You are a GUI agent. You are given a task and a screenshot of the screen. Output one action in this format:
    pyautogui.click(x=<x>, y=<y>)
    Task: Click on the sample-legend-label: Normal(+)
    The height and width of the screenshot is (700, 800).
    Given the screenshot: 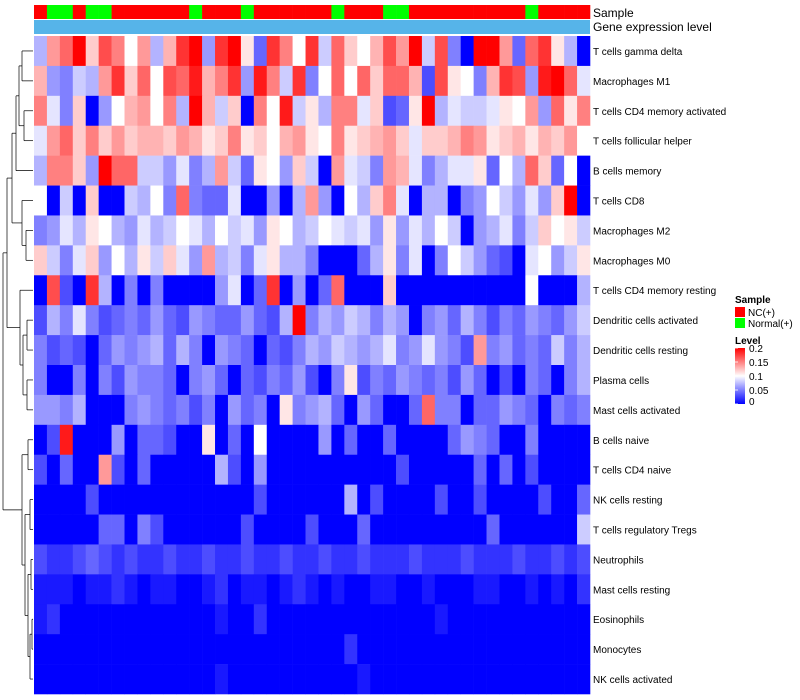 What is the action you would take?
    pyautogui.click(x=770, y=324)
    